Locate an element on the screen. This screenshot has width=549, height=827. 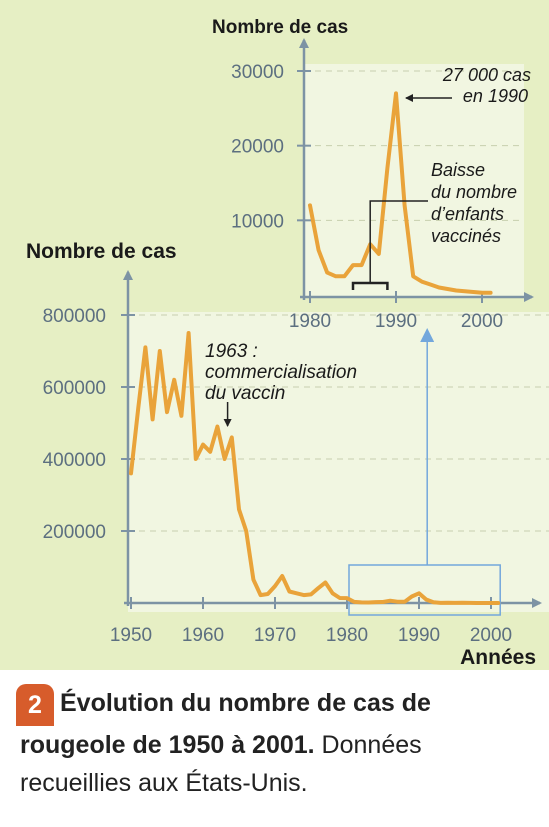
vaccine-annotation-line: commercialisation is located at coordinates (281, 372).